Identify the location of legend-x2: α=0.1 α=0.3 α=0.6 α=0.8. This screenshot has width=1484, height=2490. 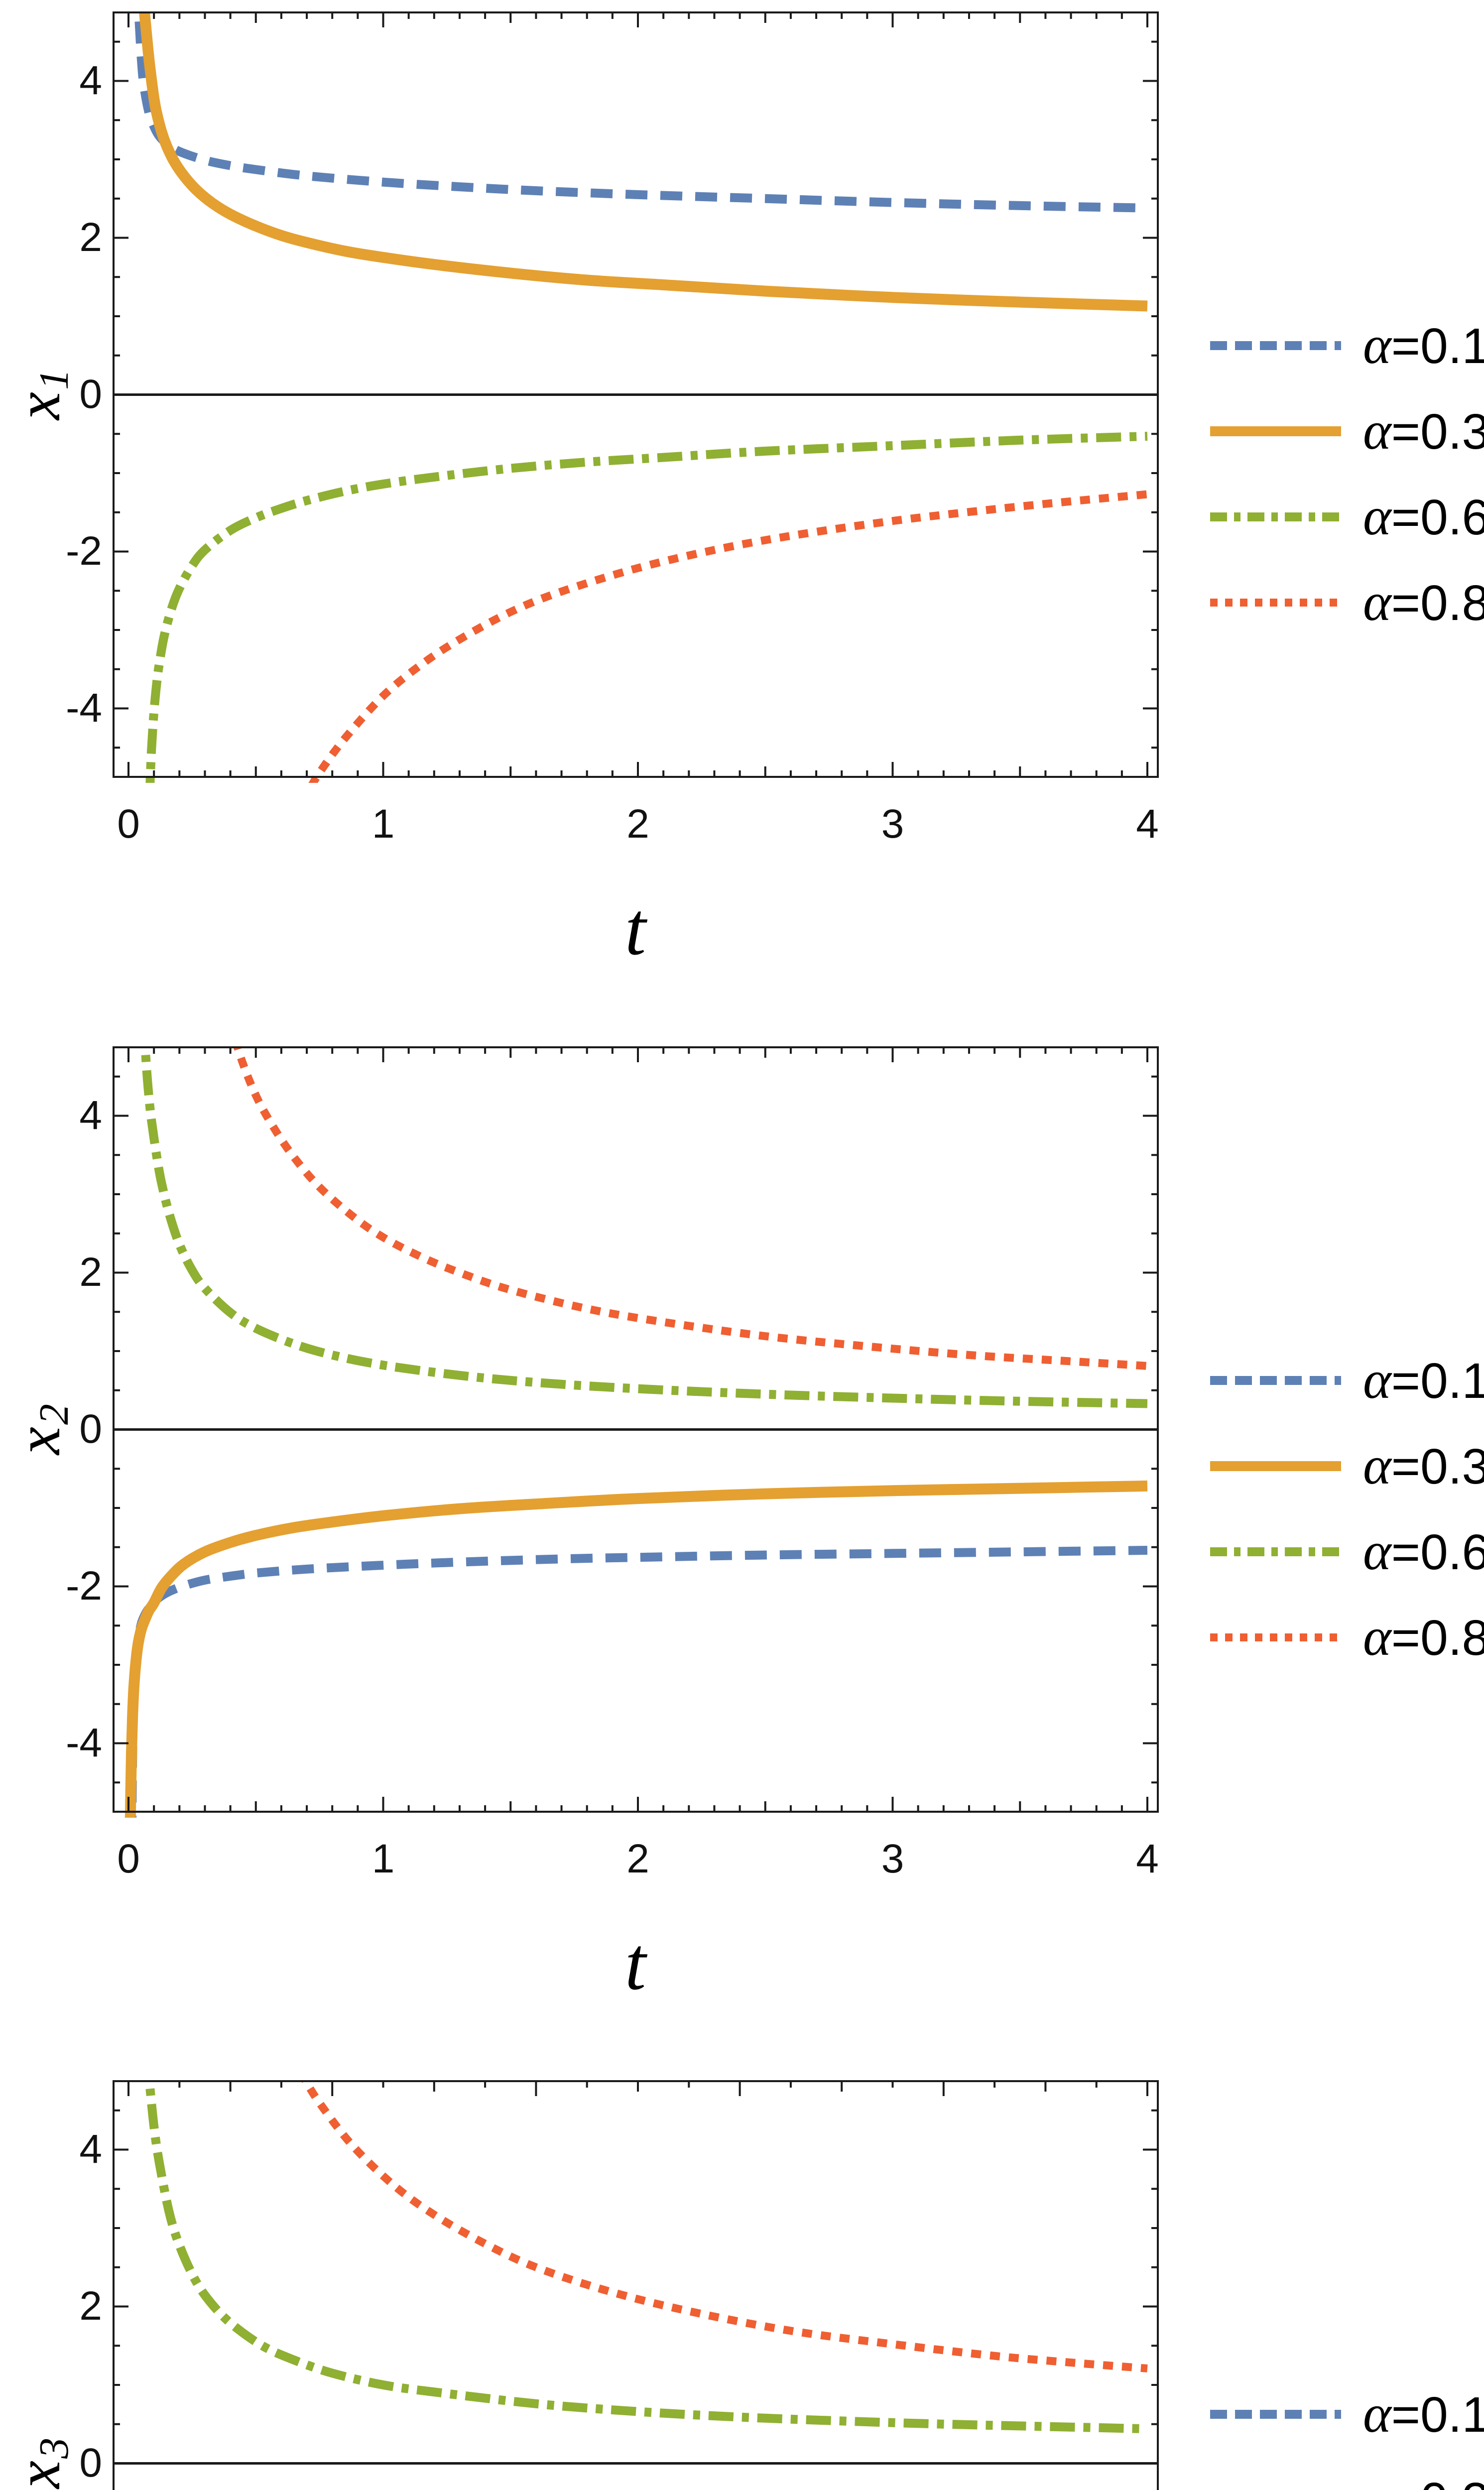
(1346, 1509).